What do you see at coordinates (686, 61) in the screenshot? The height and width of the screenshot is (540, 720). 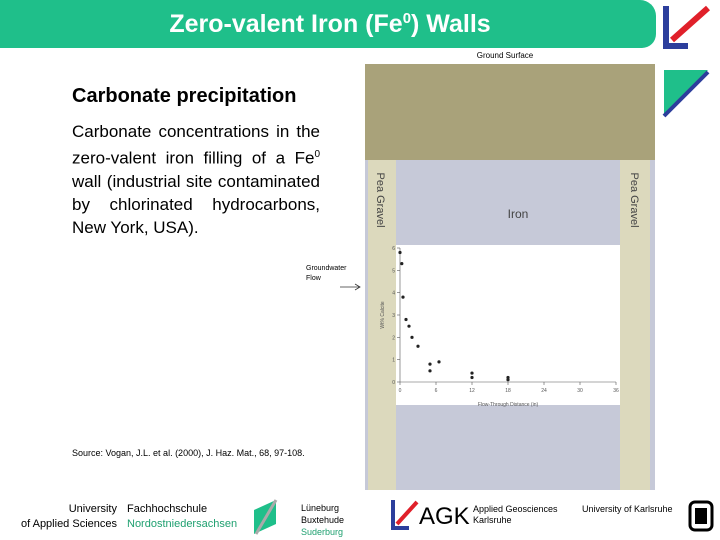 I see `logo` at bounding box center [686, 61].